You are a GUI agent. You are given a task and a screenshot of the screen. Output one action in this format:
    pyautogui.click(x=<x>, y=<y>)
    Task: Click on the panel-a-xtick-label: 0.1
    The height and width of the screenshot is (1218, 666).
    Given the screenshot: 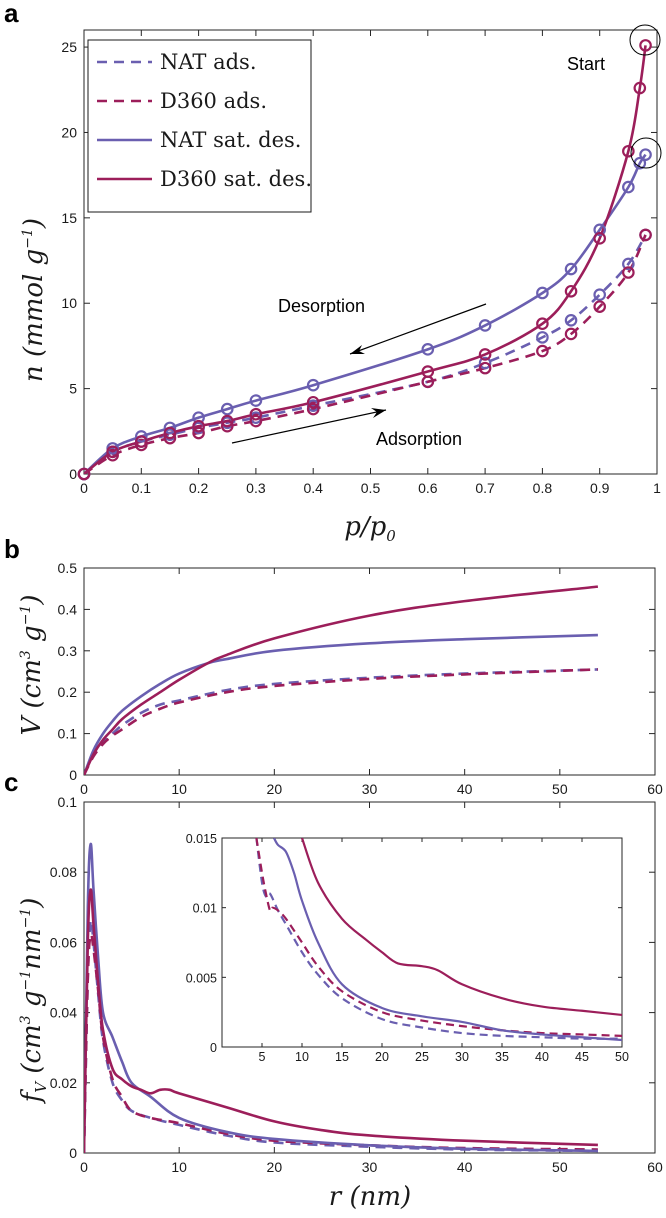 What is the action you would take?
    pyautogui.click(x=142, y=488)
    